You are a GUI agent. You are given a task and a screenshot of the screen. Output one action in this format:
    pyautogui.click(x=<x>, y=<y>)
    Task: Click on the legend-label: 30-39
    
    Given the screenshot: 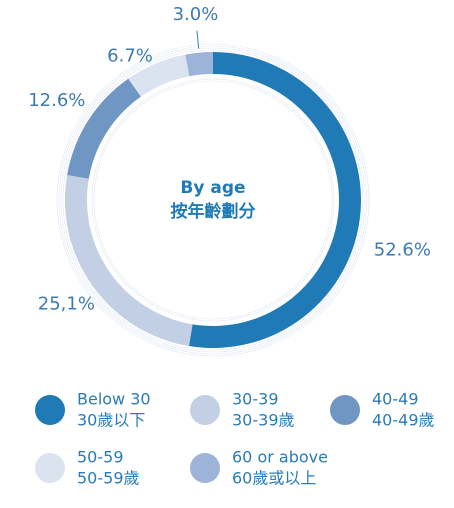 What is the action you would take?
    pyautogui.click(x=255, y=399)
    